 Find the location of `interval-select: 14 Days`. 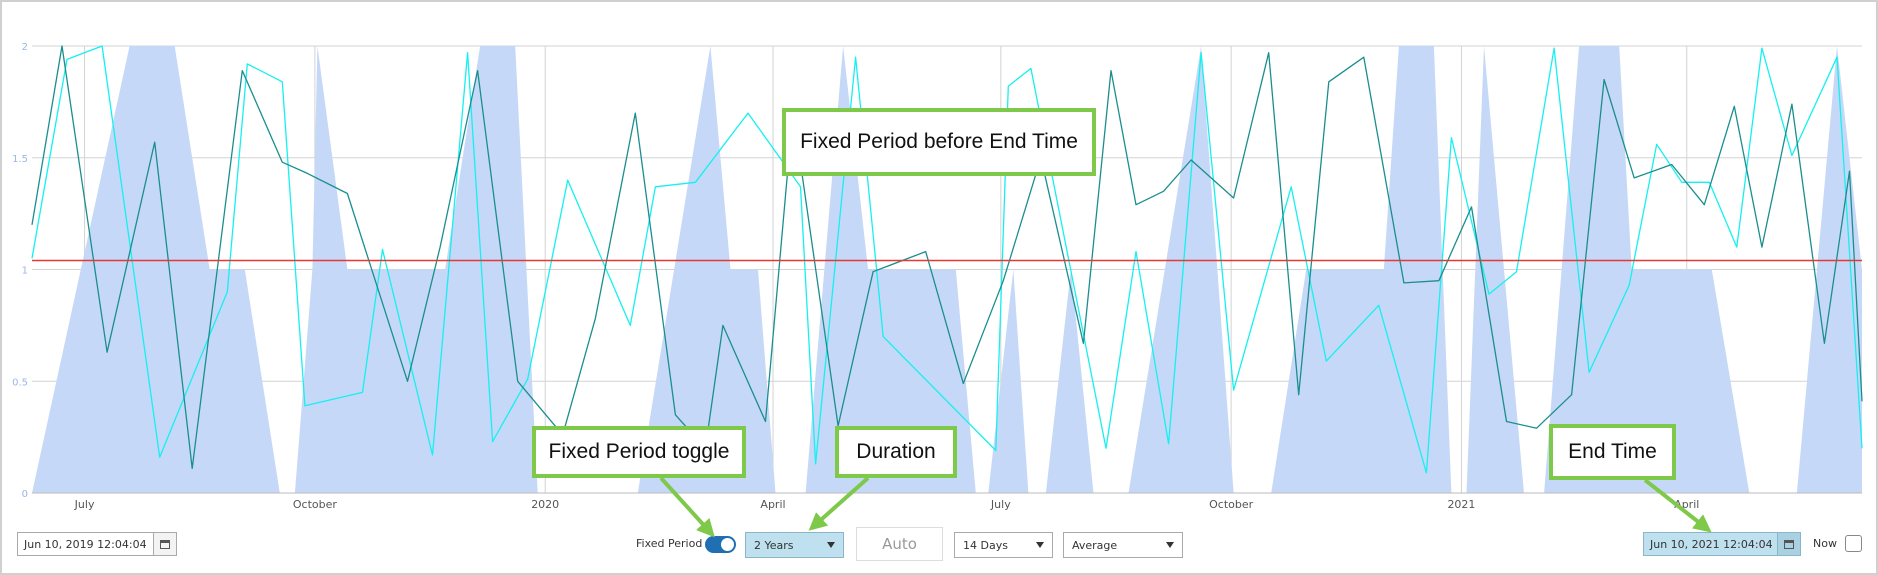

interval-select: 14 Days is located at coordinates (1003, 545).